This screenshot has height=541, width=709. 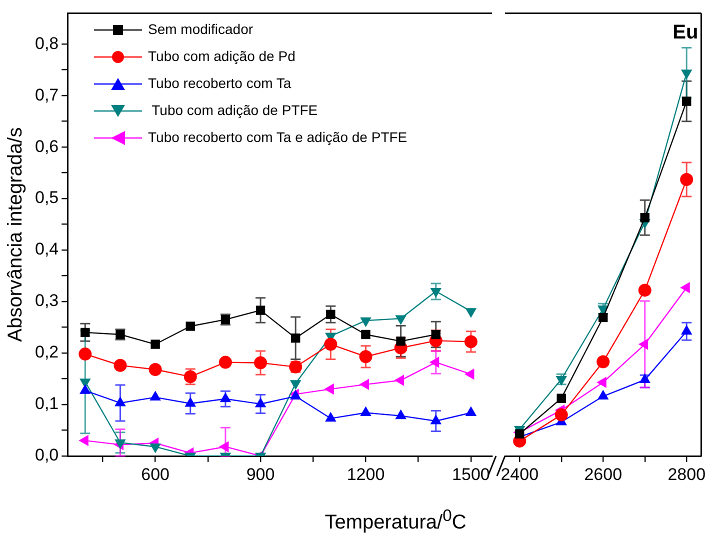 I want to click on legend-label: Tubo com adição de PTFE, so click(x=234, y=110).